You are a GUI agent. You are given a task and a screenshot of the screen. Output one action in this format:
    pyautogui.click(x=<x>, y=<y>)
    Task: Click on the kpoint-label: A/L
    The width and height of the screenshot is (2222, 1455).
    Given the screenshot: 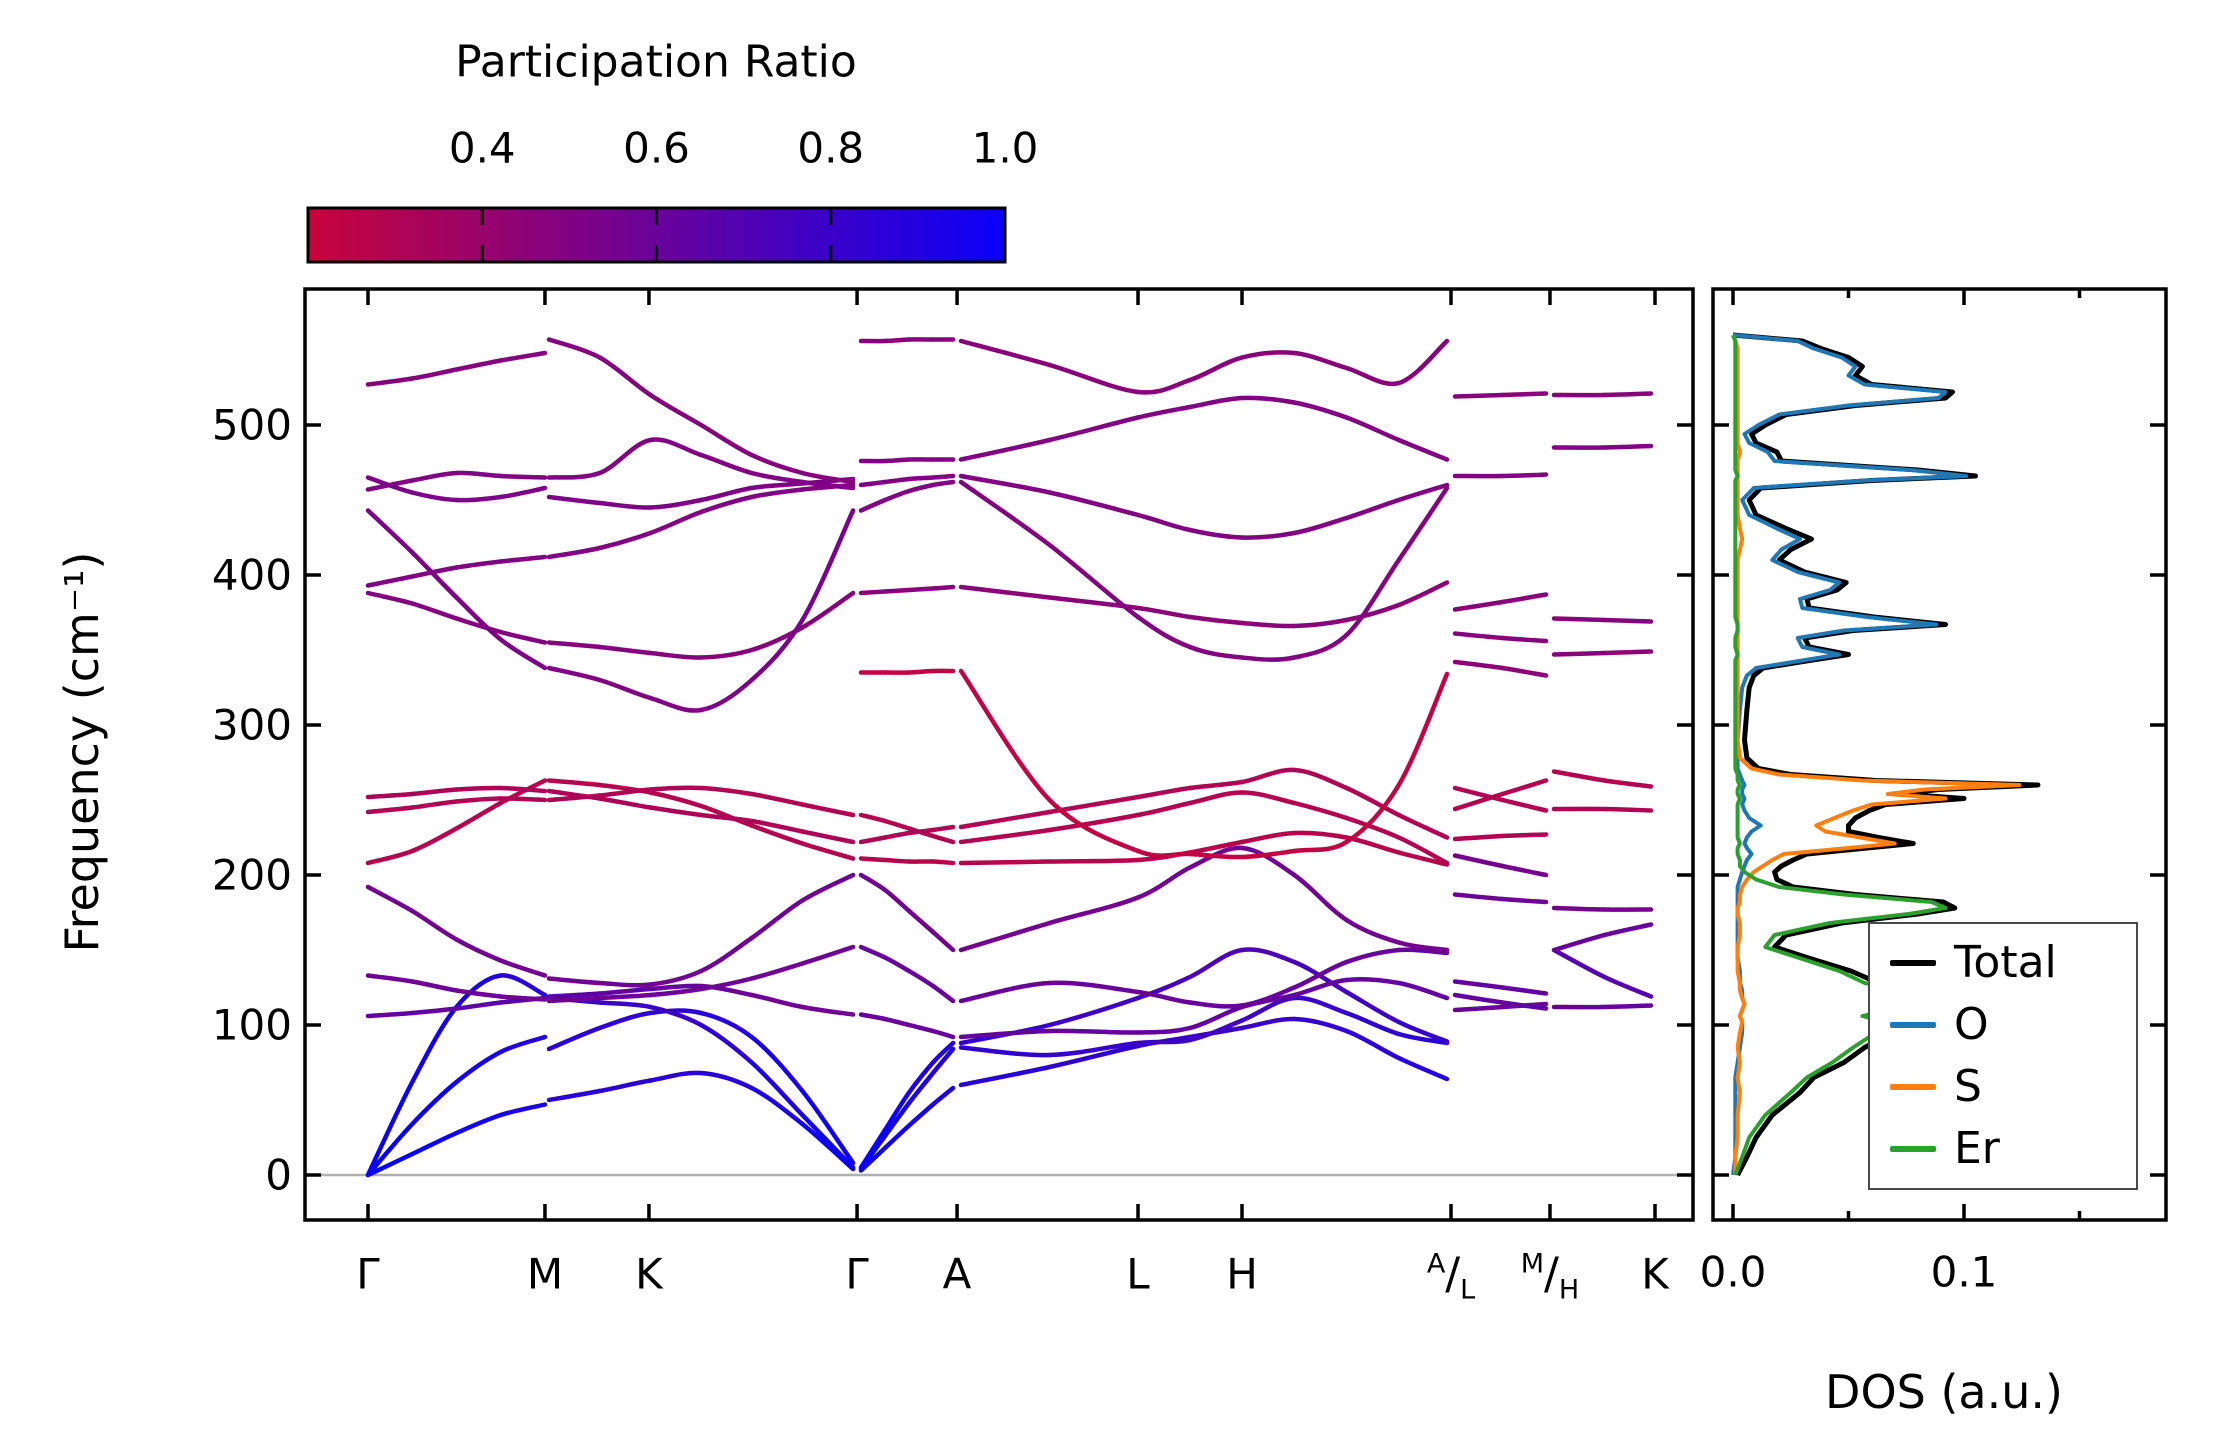 What is the action you would take?
    pyautogui.click(x=1450, y=1277)
    